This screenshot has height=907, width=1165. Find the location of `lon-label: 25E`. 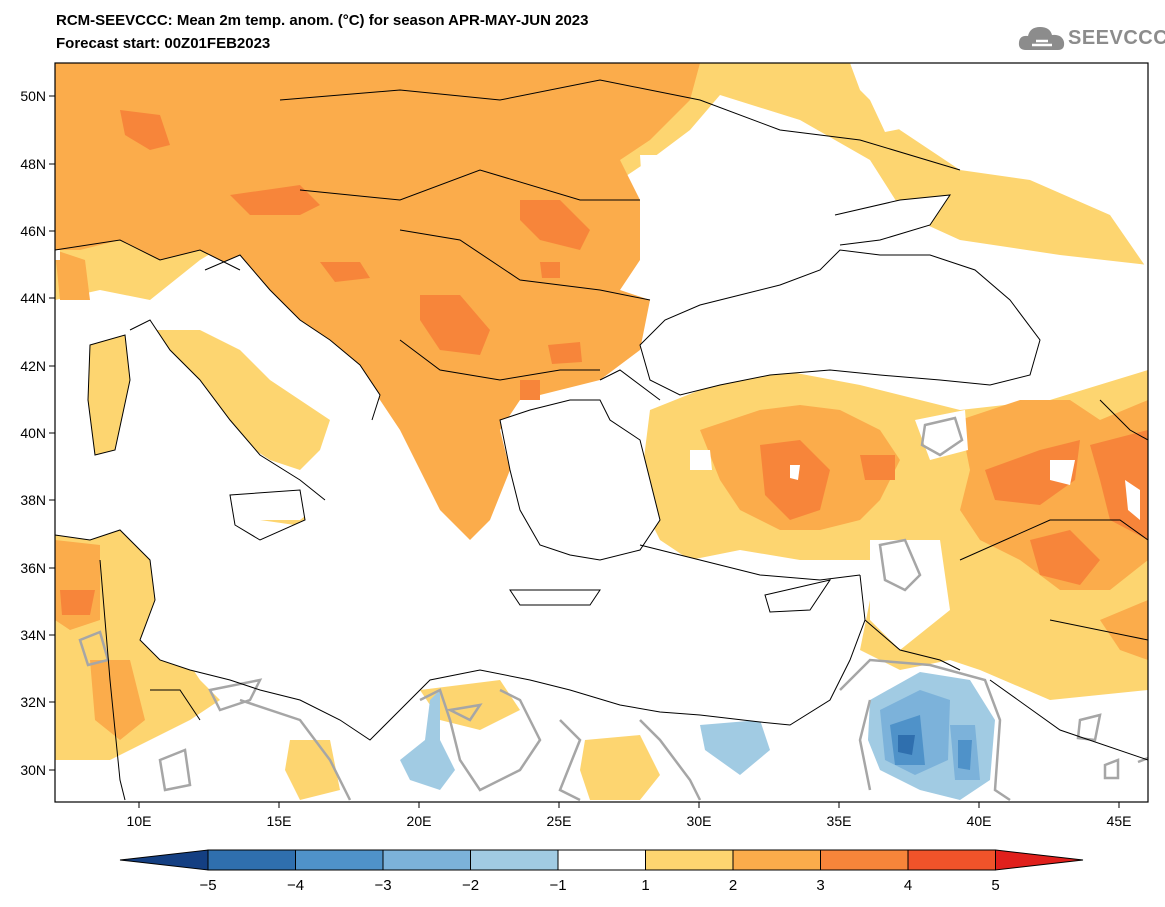

lon-label: 25E is located at coordinates (559, 821).